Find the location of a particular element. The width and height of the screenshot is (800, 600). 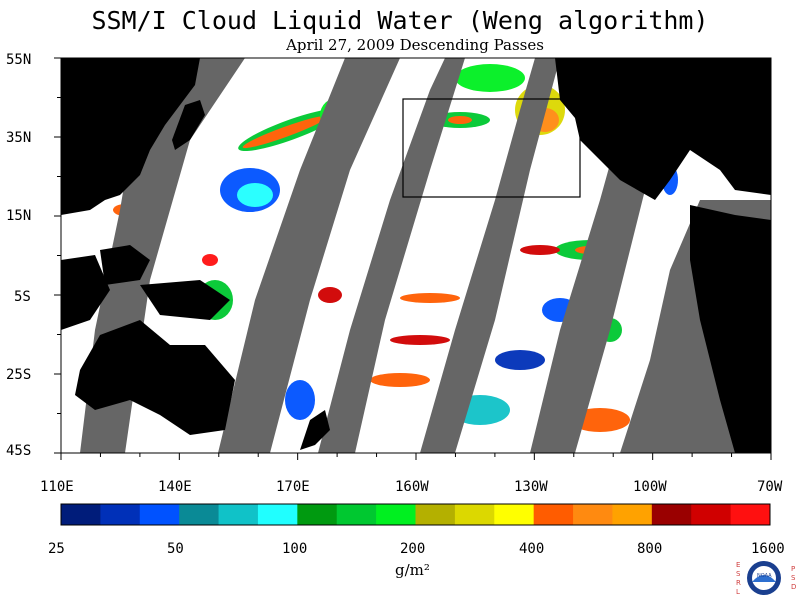

chart-subtitle: April 27, 2009 Descending Passes is located at coordinates (415, 45).